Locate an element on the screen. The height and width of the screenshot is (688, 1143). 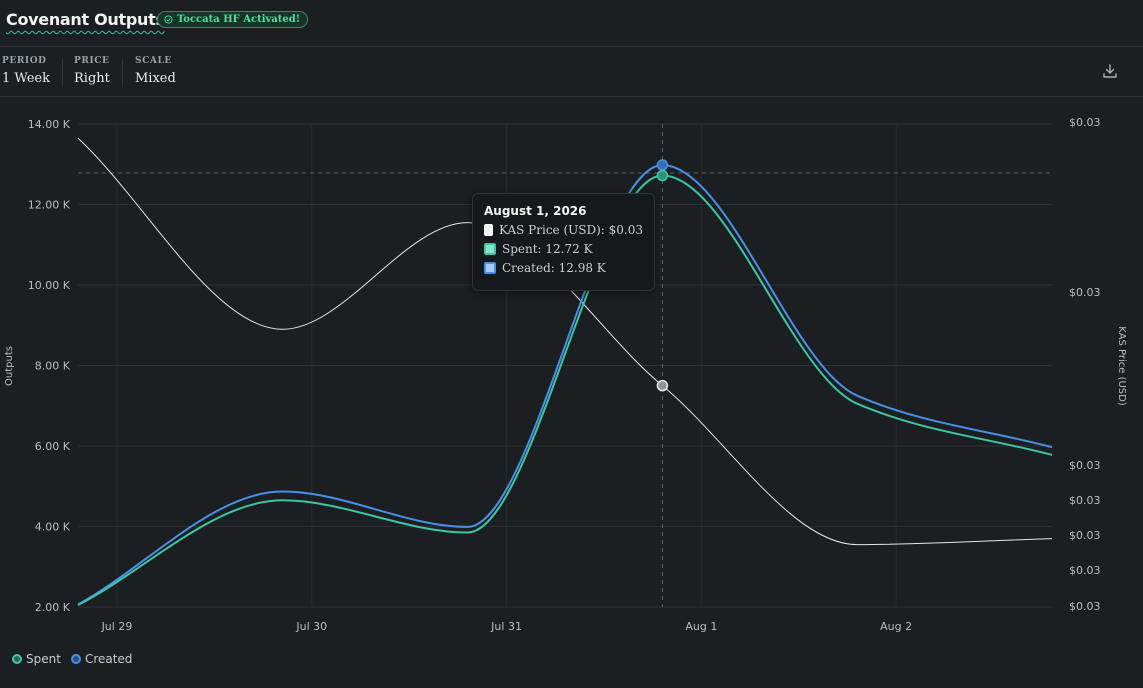
x-tick-label: Jul 31 is located at coordinates (506, 626).